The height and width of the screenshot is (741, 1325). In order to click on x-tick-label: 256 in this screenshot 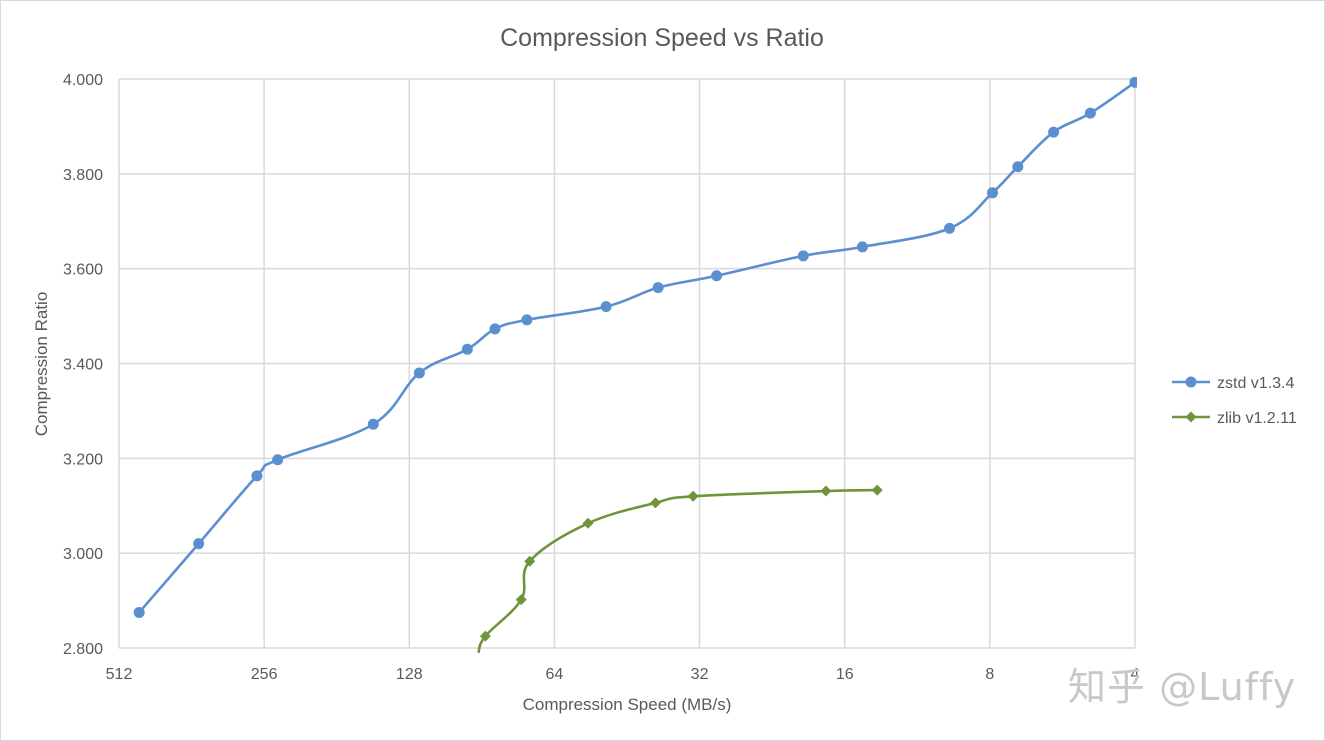, I will do `click(264, 674)`.